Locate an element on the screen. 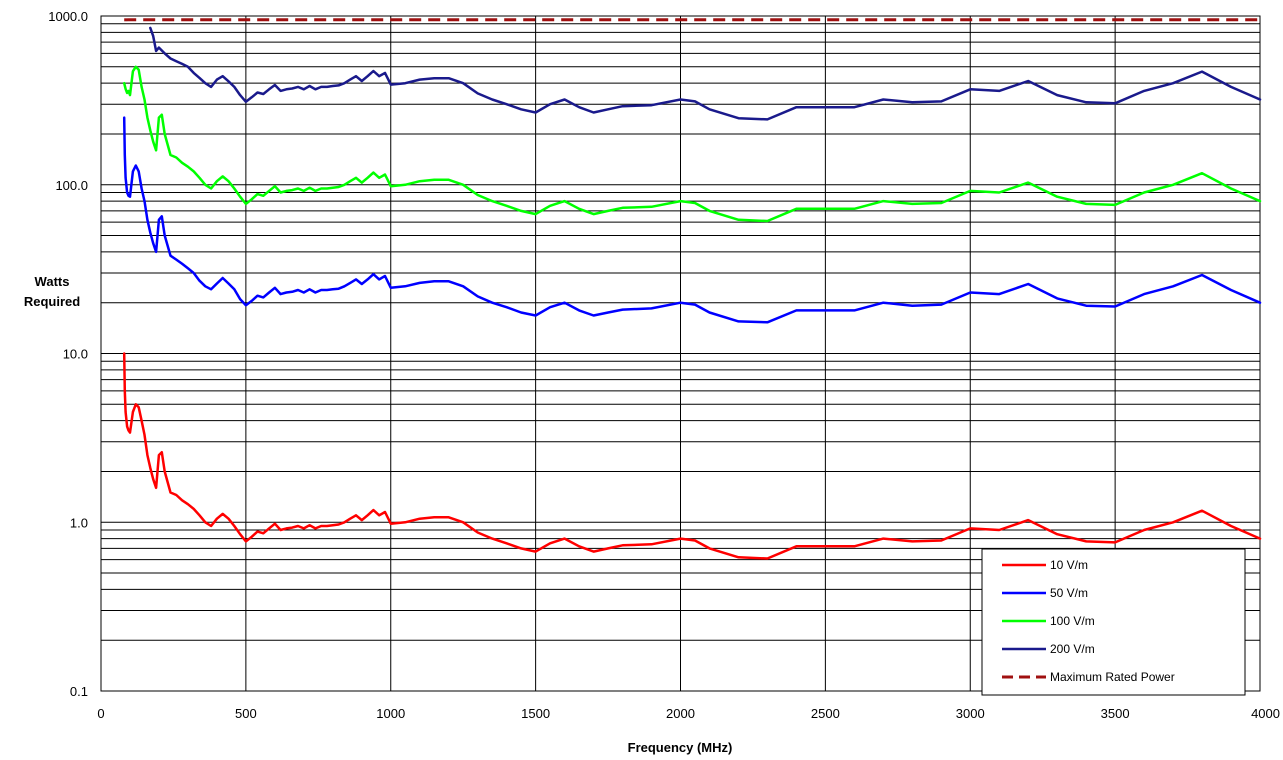  x-tick-label: 4000 is located at coordinates (1265, 713).